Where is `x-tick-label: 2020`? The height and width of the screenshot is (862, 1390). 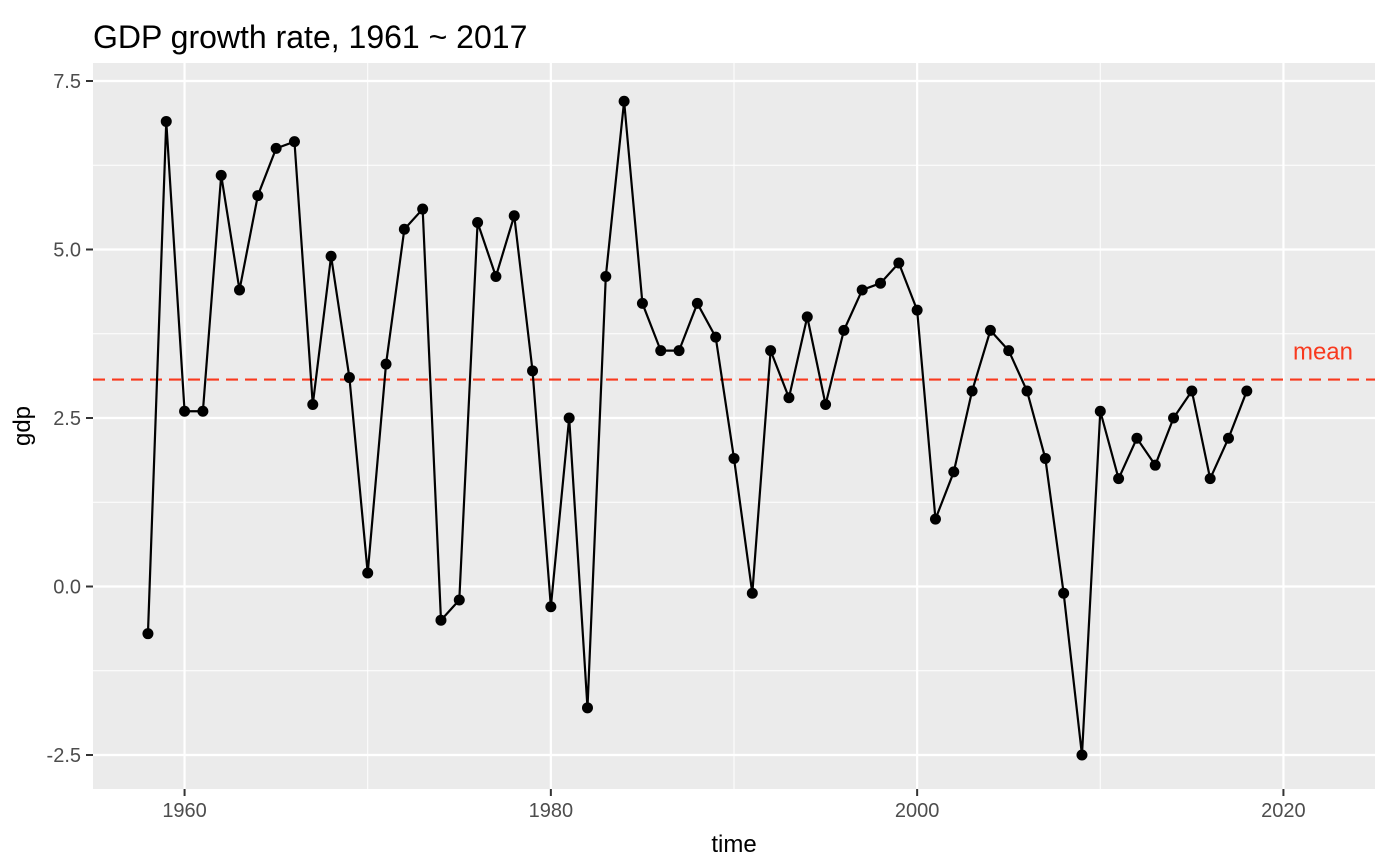
x-tick-label: 2020 is located at coordinates (1283, 811).